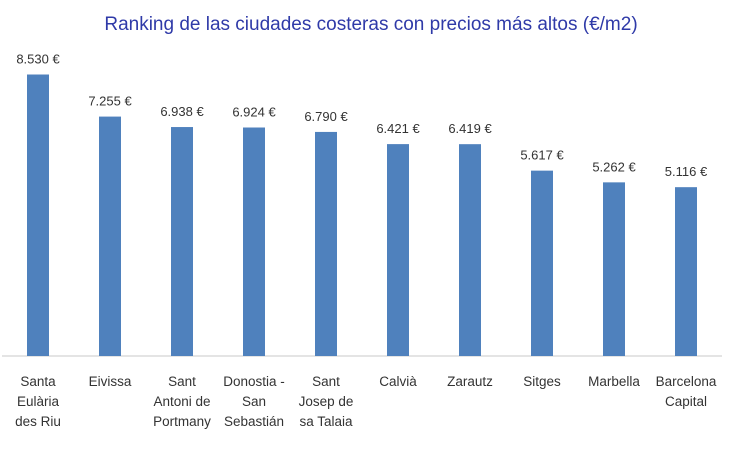 This screenshot has height=460, width=742. What do you see at coordinates (470, 128) in the screenshot?
I see `data-label: 6.419 €` at bounding box center [470, 128].